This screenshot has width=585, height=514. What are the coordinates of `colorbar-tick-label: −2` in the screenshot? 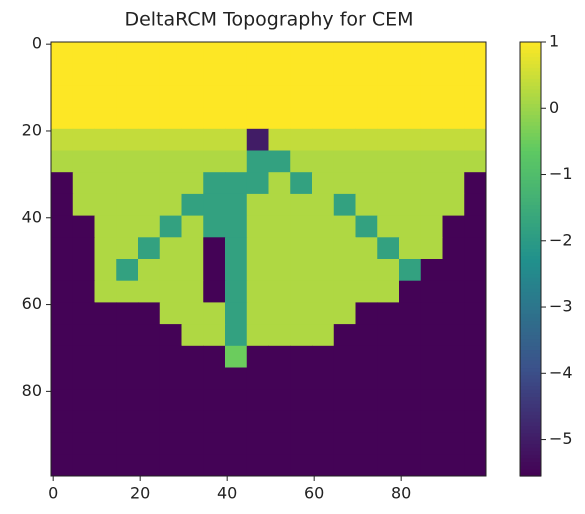 It's located at (561, 239).